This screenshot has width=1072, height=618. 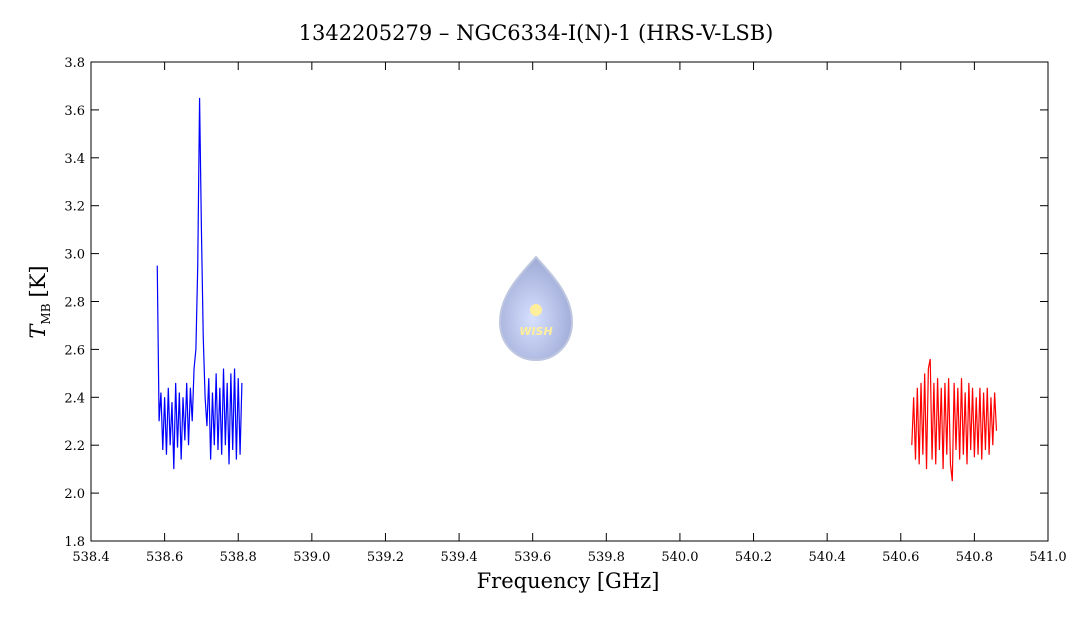 What do you see at coordinates (679, 557) in the screenshot?
I see `x-tick-label: 540.0` at bounding box center [679, 557].